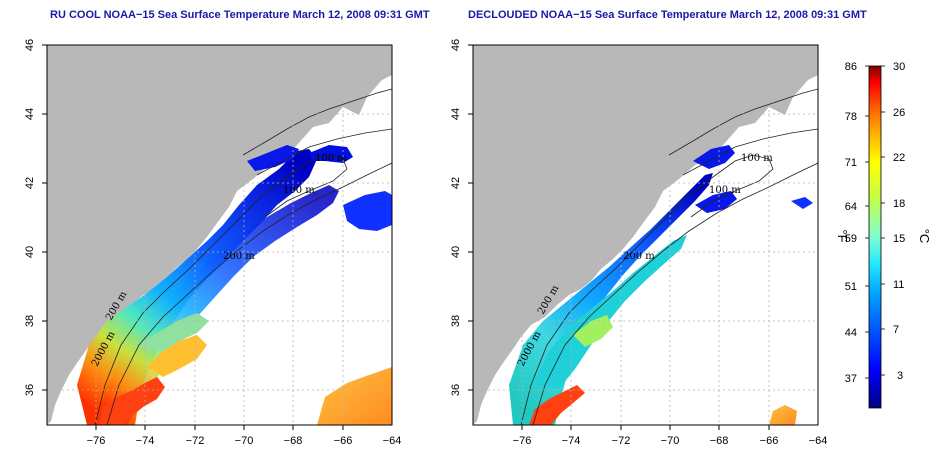 This screenshot has width=950, height=475. I want to click on right-y-tick-label: 42, so click(456, 183).